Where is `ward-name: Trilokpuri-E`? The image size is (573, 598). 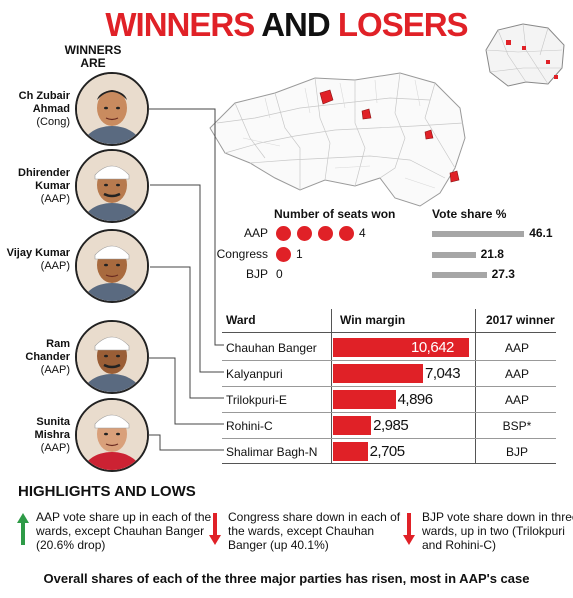
ward-name: Trilokpuri-E is located at coordinates (256, 400).